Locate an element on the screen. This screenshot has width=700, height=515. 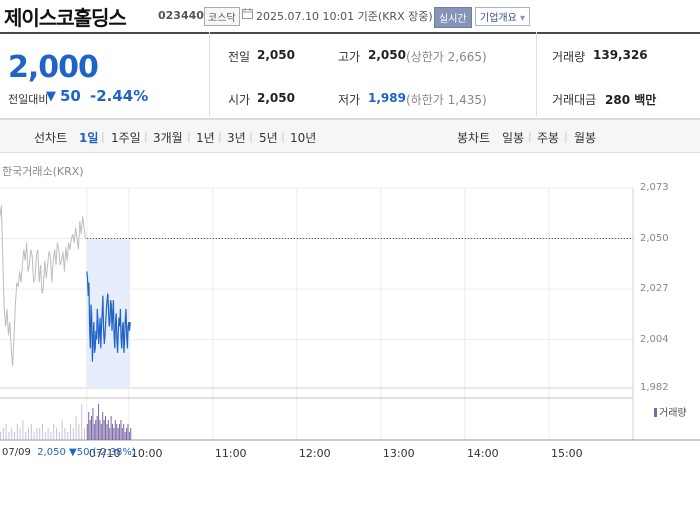
today-line is located at coordinates (108, 316).